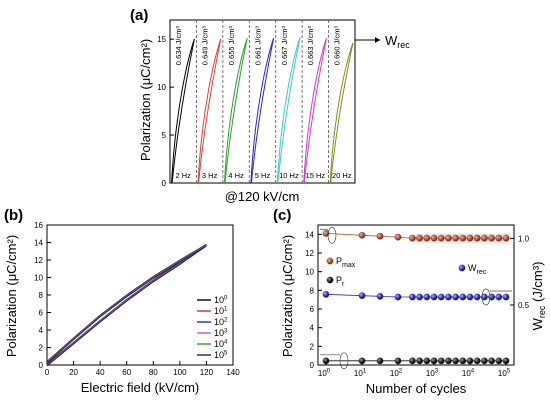 The height and width of the screenshot is (419, 550). Describe the element at coordinates (416, 388) in the screenshot. I see `panel-c-xlabel: Number of cycles` at that location.